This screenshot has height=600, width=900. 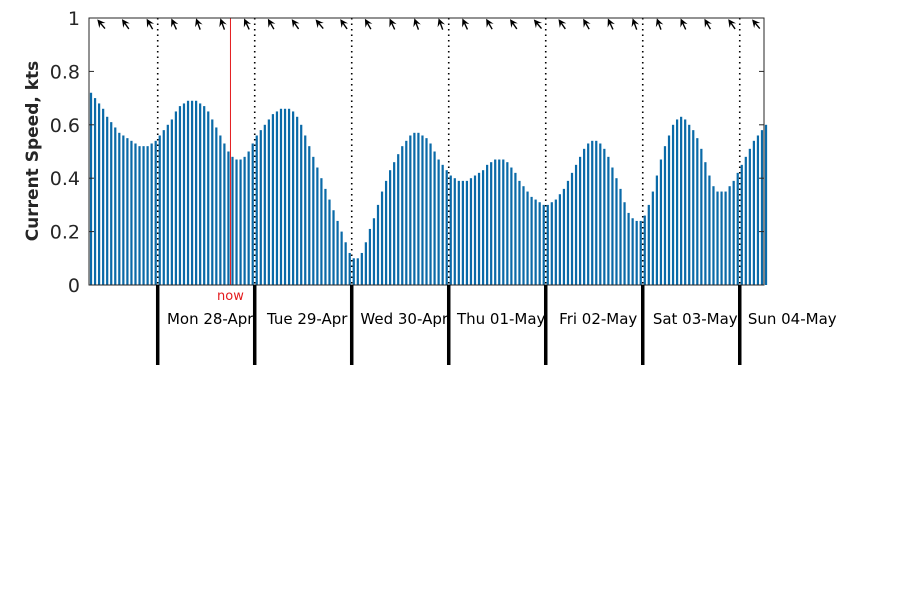 What do you see at coordinates (598, 319) in the screenshot?
I see `day-label: Fri 02-May` at bounding box center [598, 319].